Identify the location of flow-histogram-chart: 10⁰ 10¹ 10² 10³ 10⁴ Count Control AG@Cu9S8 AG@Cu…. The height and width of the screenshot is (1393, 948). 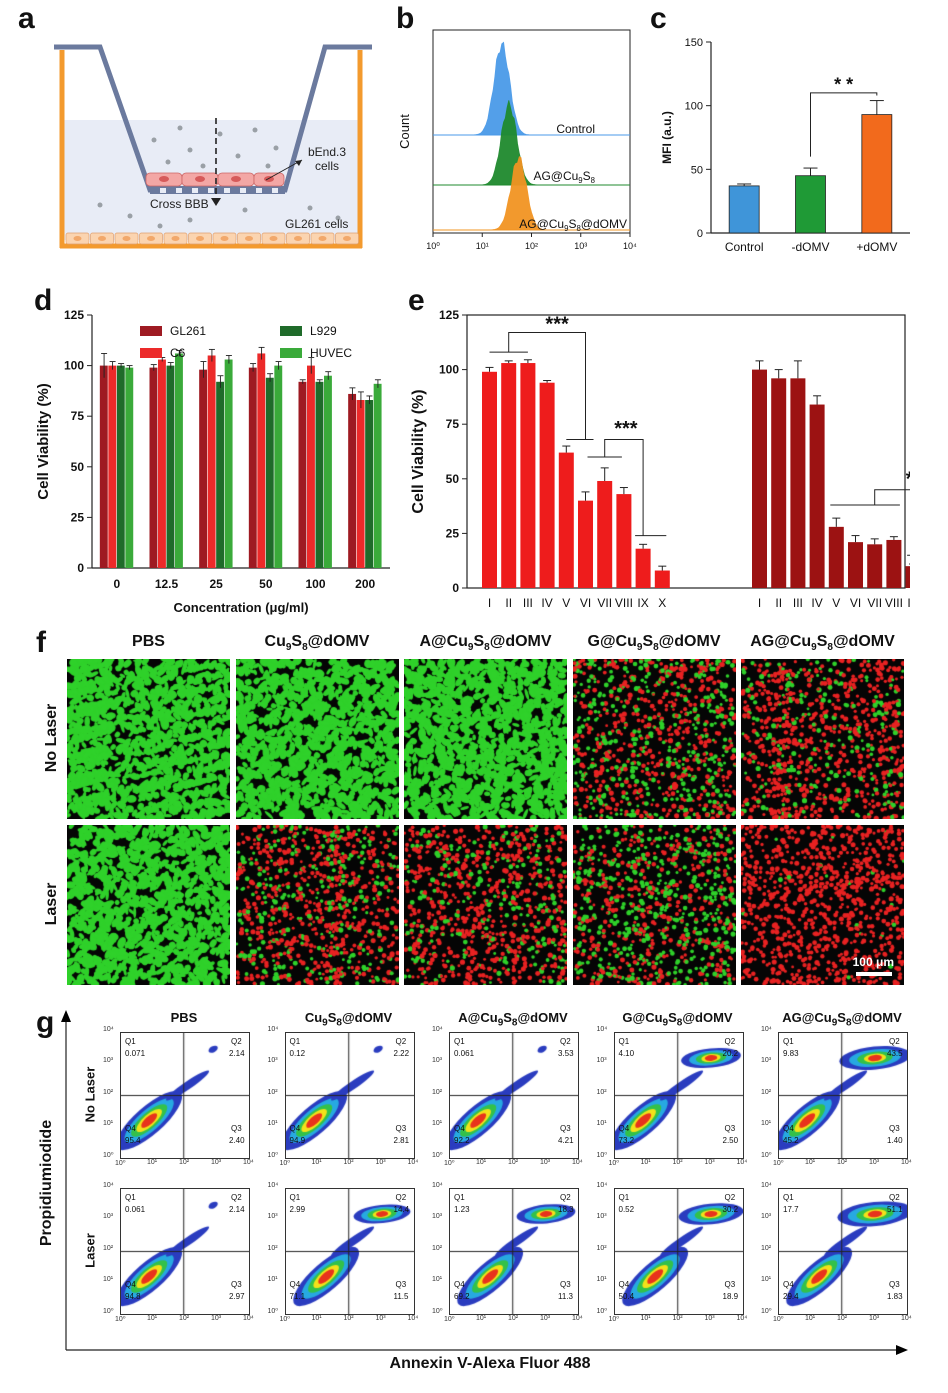
(517, 140).